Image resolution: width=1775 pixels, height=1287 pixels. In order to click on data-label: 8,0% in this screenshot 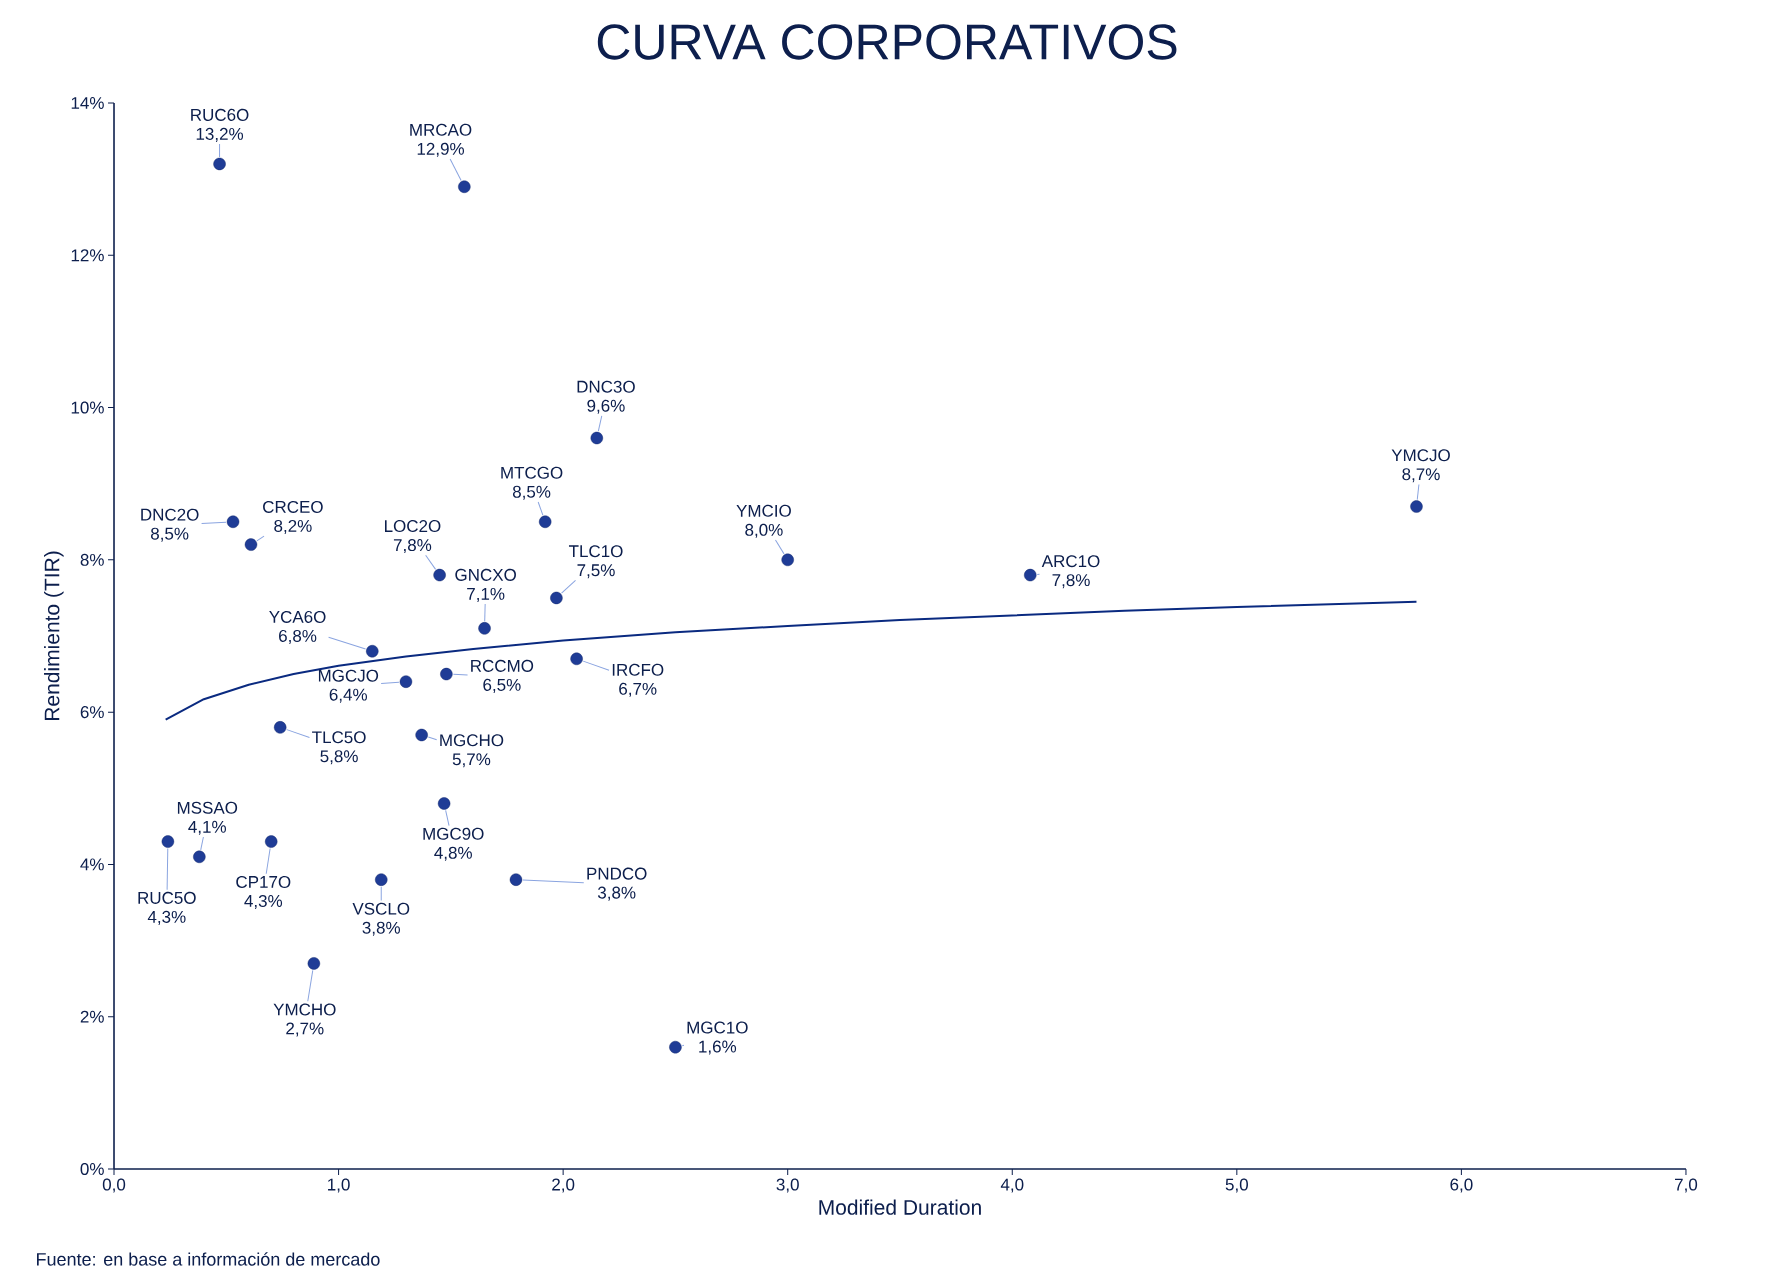, I will do `click(764, 530)`.